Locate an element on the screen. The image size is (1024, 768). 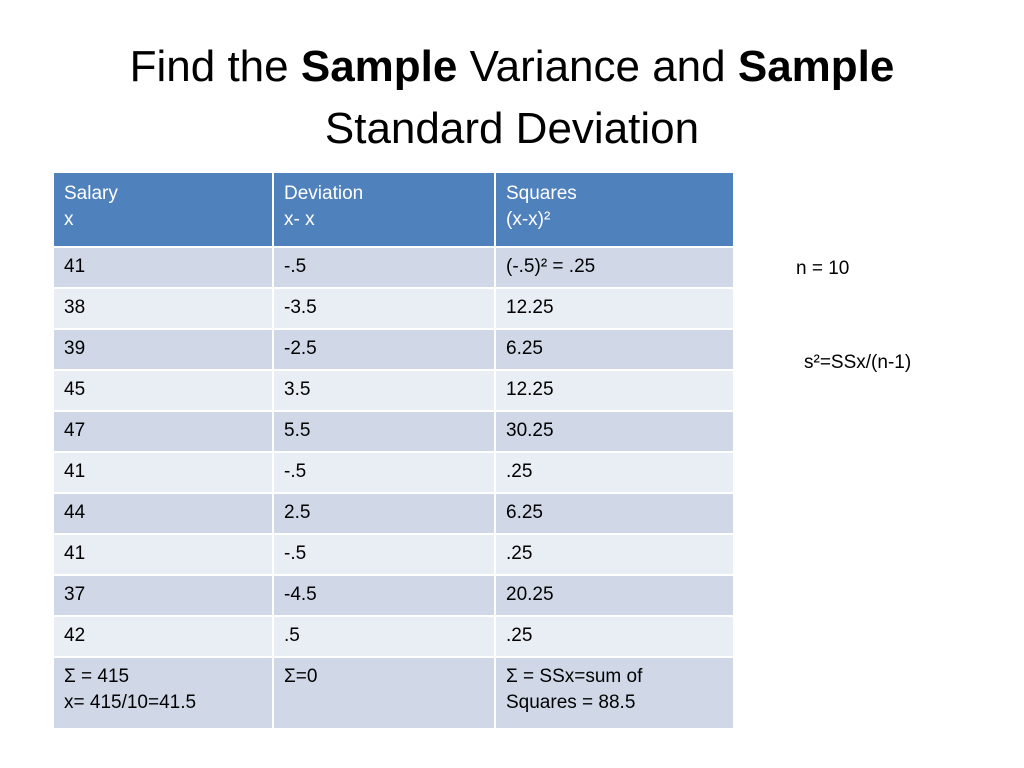
table-cell: 37 is located at coordinates (163, 595).